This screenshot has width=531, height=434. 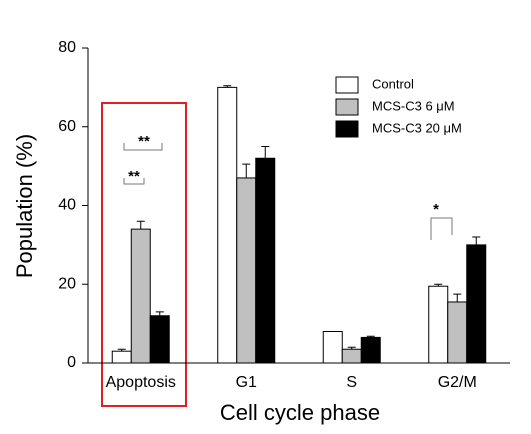 I want to click on y-tick-label: 60, so click(x=67, y=126).